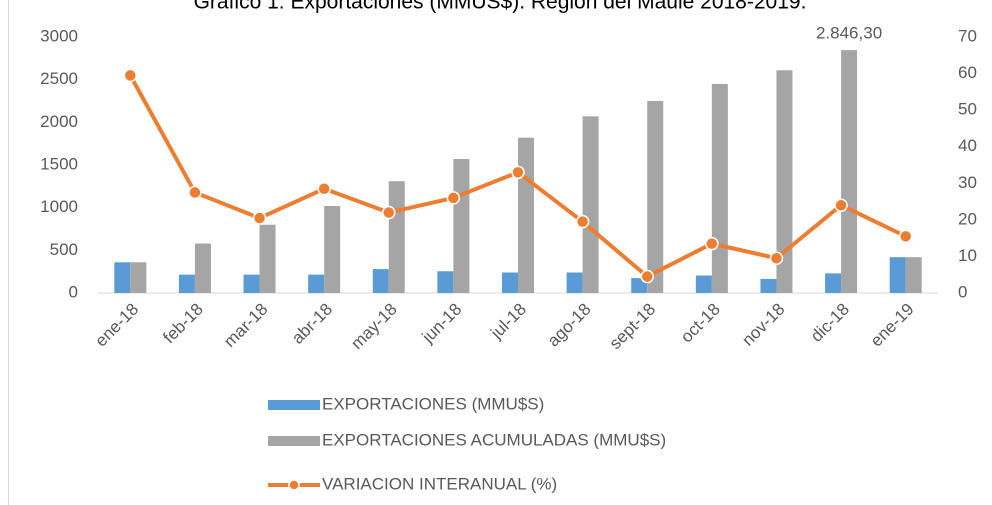 This screenshot has height=505, width=992. What do you see at coordinates (59, 78) in the screenshot?
I see `y-tick-label: 2500` at bounding box center [59, 78].